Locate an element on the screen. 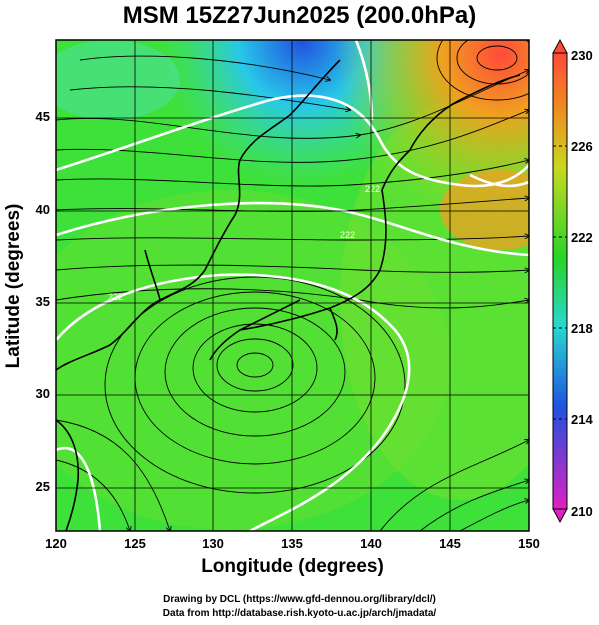 The width and height of the screenshot is (599, 625). x-tick-label: 120 is located at coordinates (56, 543).